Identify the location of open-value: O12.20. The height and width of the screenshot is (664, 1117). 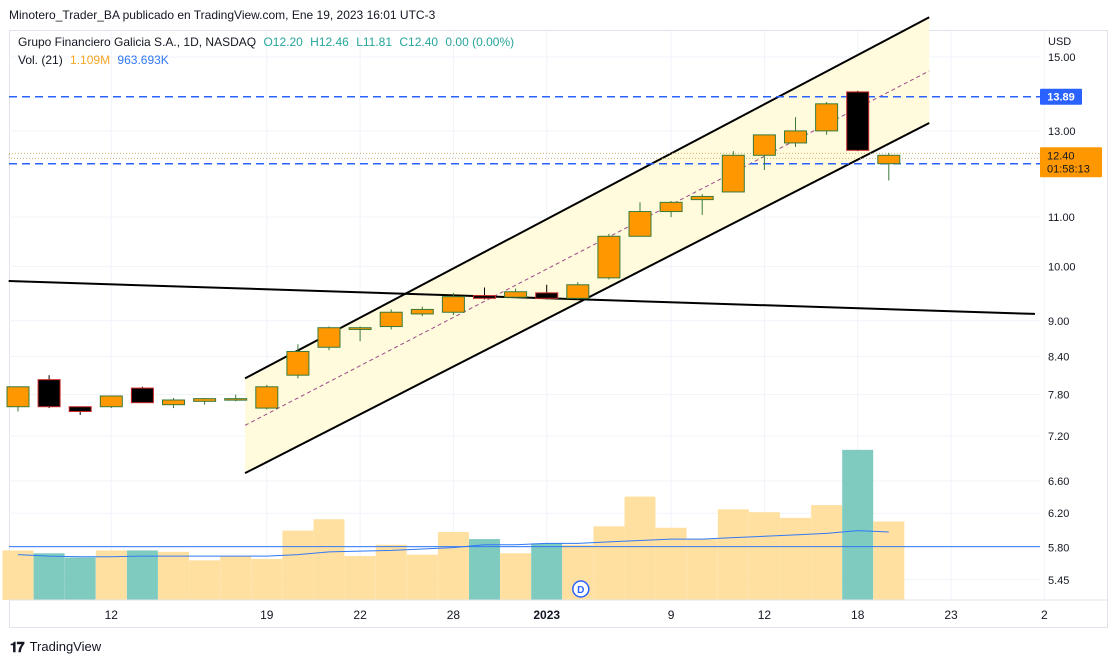
(283, 42).